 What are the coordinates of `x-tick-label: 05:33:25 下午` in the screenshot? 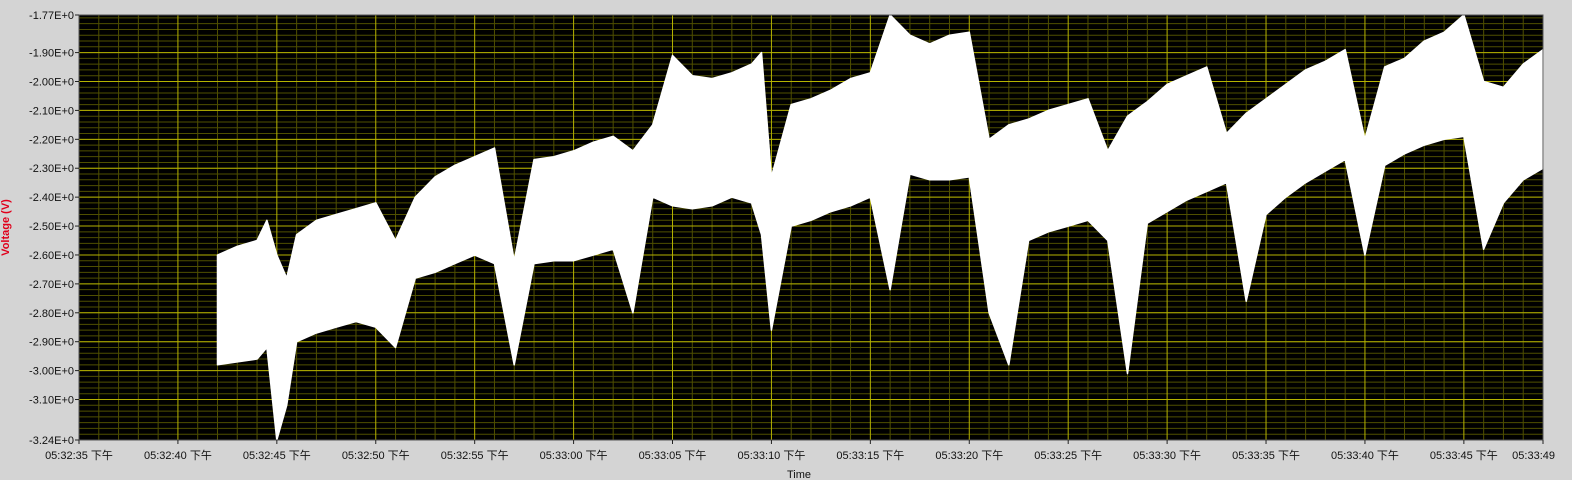 It's located at (1068, 455).